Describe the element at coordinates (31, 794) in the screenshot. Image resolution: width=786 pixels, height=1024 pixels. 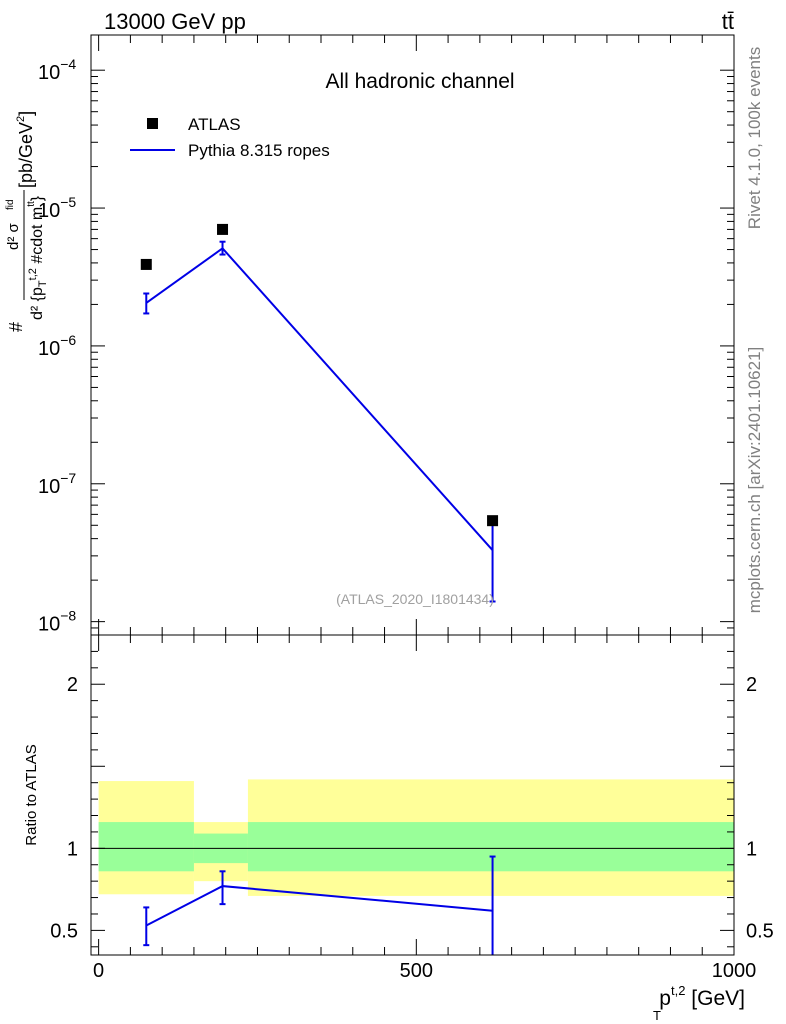
I see `ratio-ylabel: Ratio to ATLAS` at that location.